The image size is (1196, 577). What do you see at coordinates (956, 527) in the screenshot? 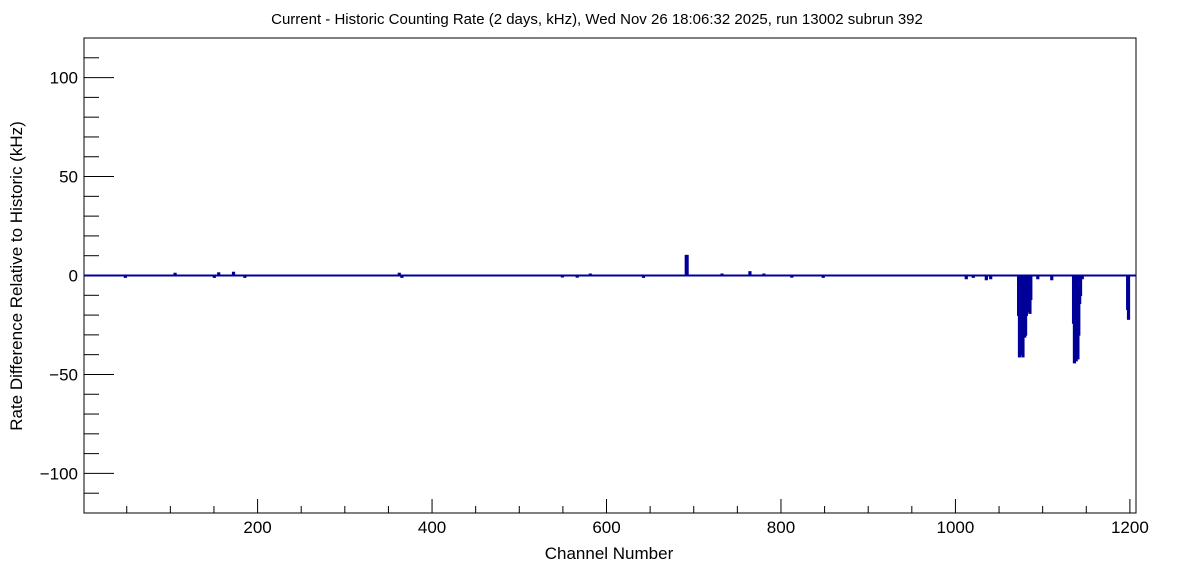
I see `x-tick-label: 1000` at bounding box center [956, 527].